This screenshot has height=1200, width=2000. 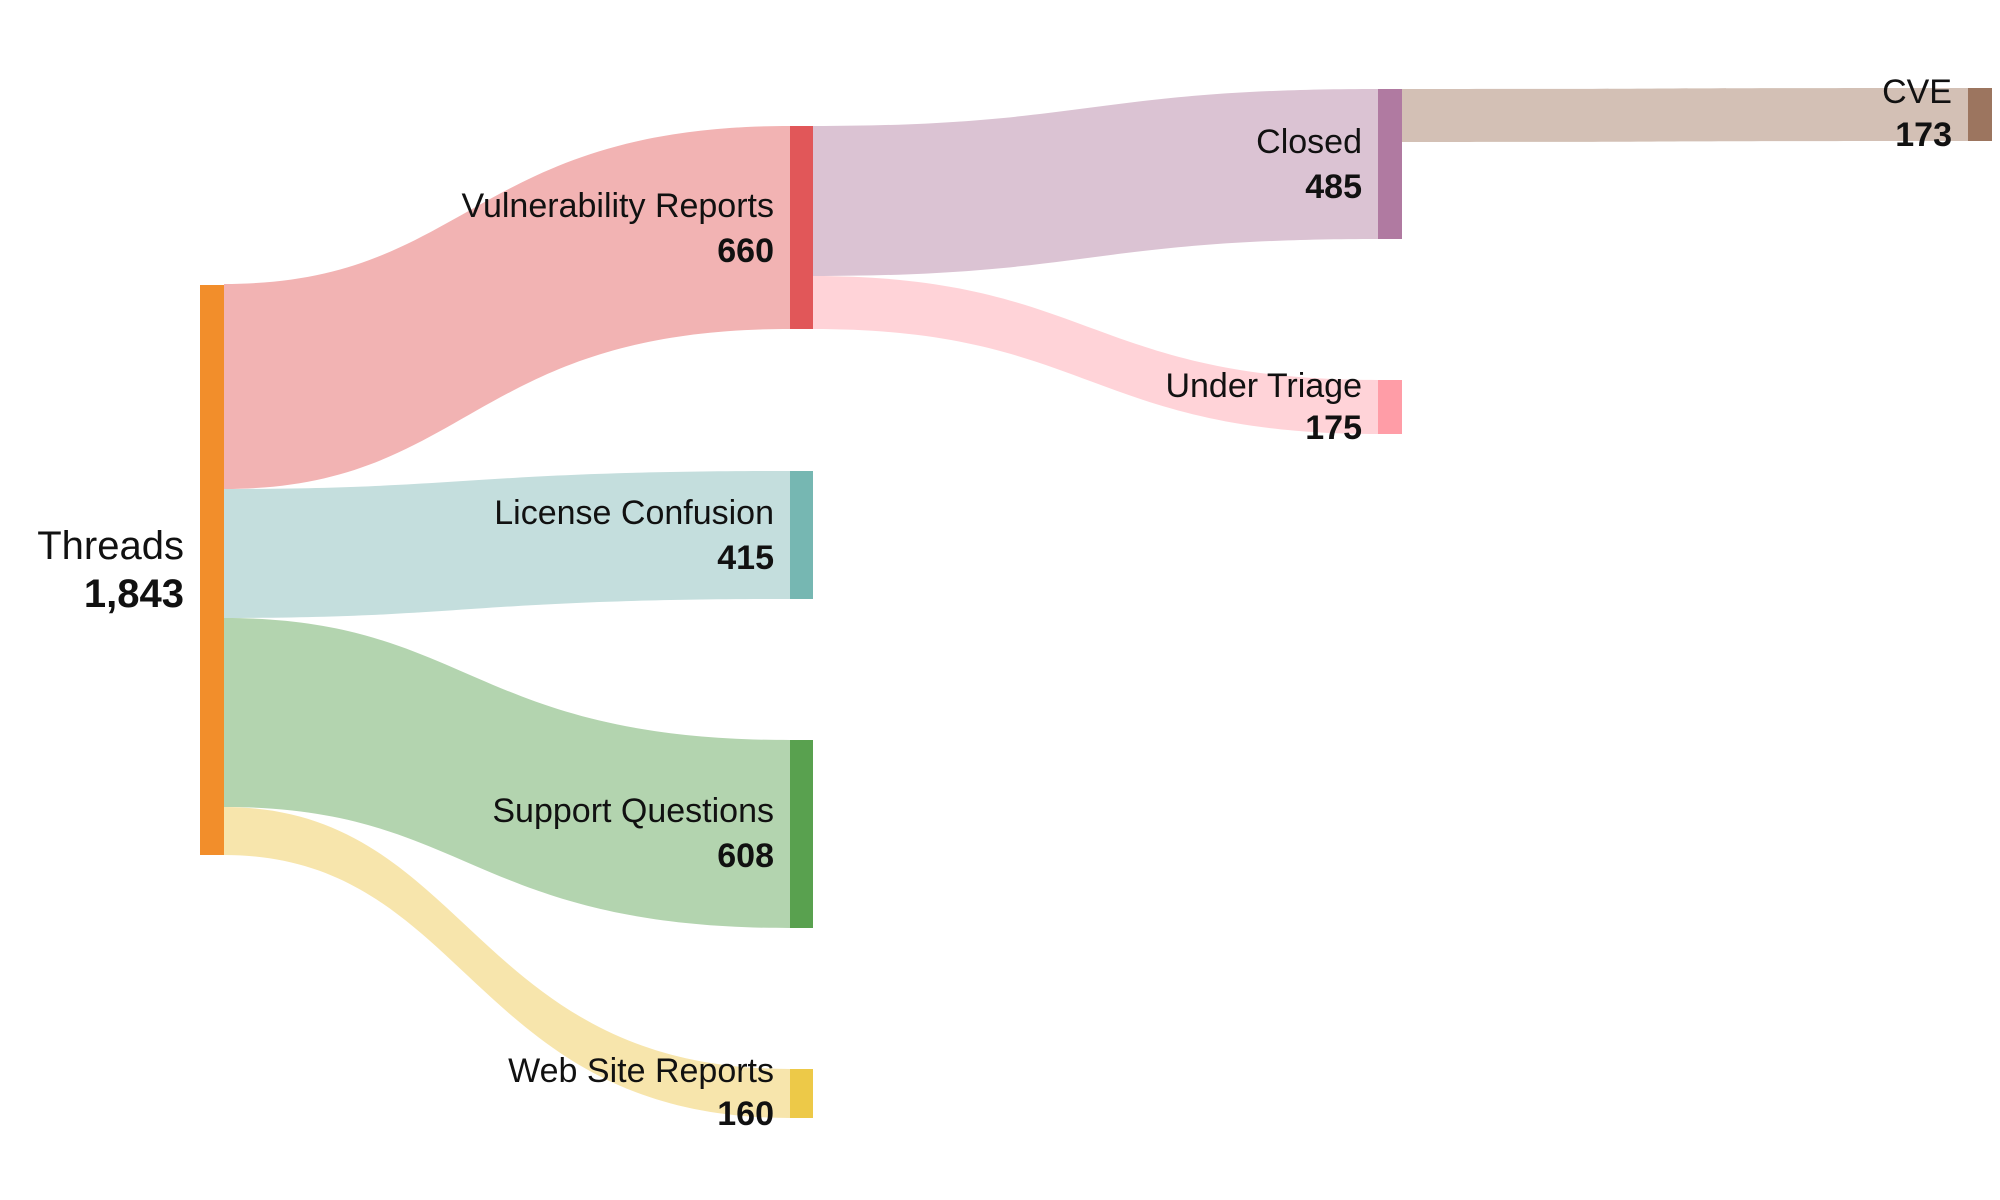 What do you see at coordinates (801, 227) in the screenshot?
I see `node-bar-vulnerability-reports` at bounding box center [801, 227].